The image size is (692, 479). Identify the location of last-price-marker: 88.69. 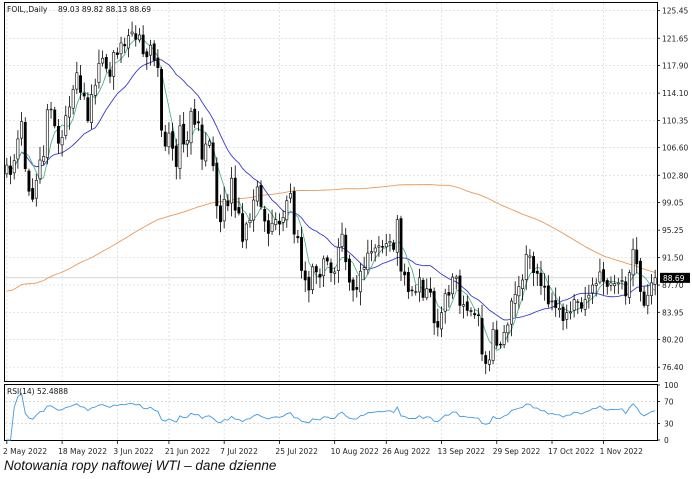
(675, 277).